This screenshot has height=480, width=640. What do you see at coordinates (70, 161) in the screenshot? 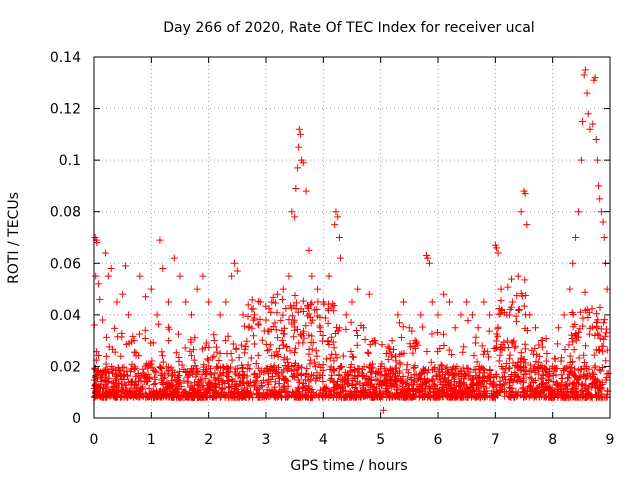
I see `y-tick-label: 0.1` at bounding box center [70, 161].